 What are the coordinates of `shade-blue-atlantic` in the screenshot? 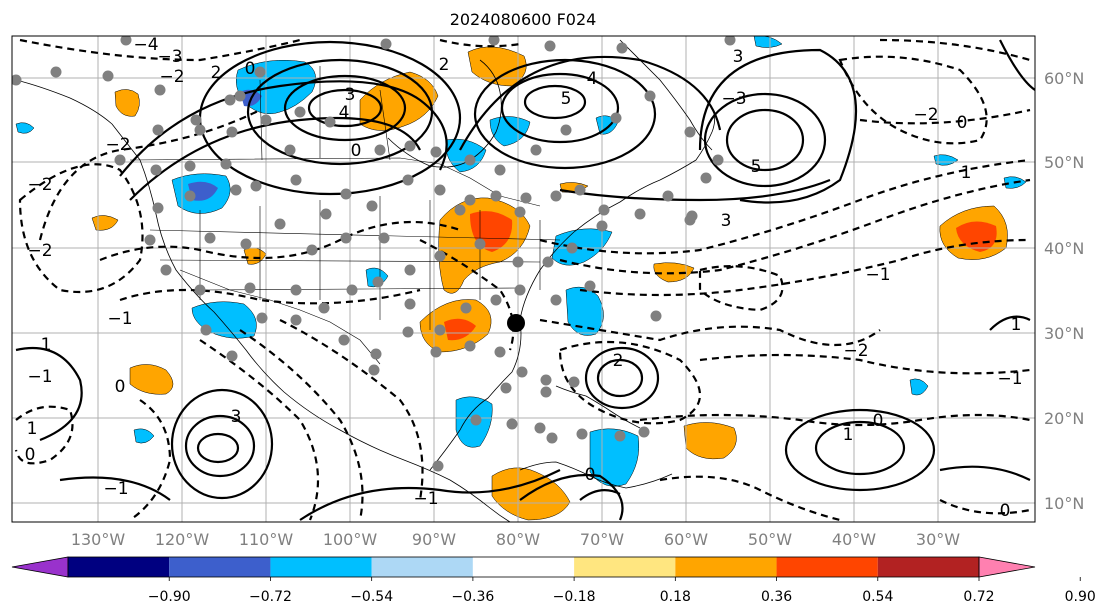 It's located at (584, 311).